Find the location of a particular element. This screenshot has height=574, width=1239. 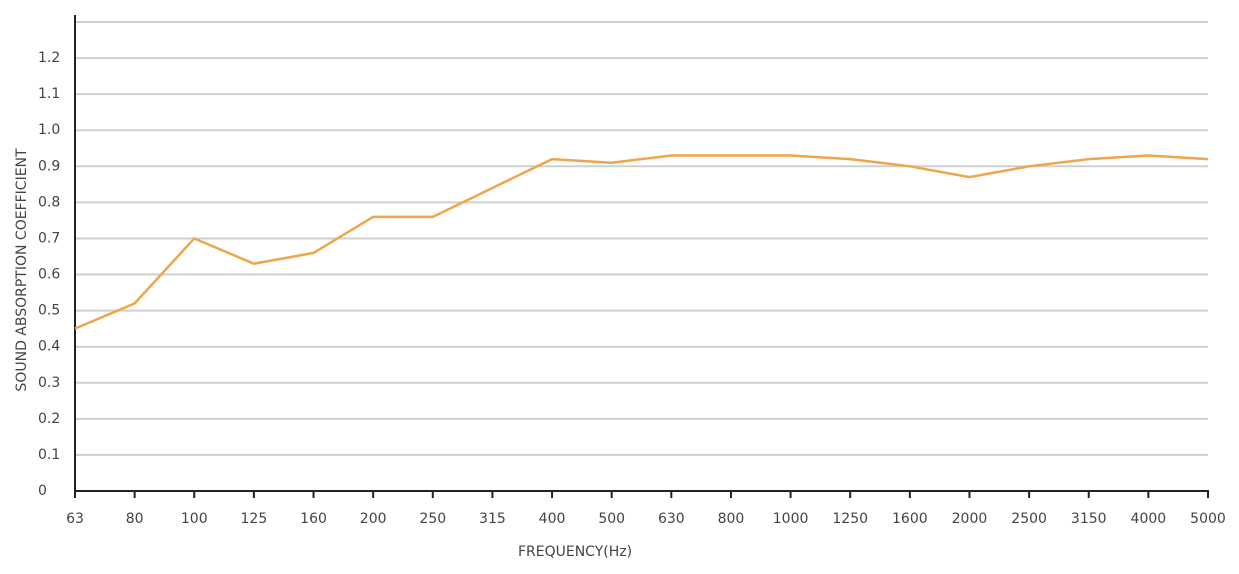

x-tick-label: 63 is located at coordinates (75, 519).